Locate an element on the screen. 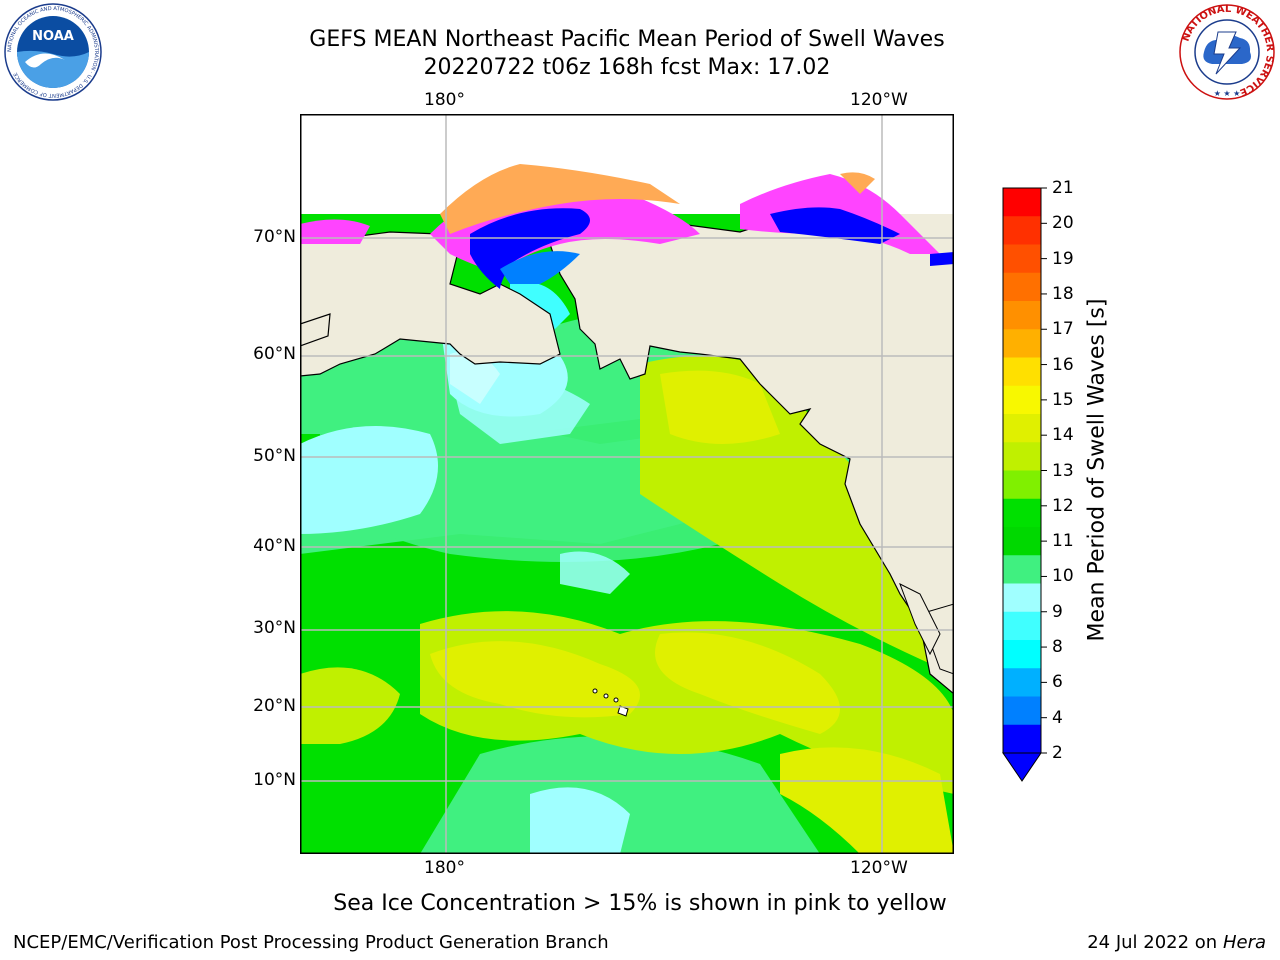  colorbar-tick-label: 18 is located at coordinates (1063, 293).